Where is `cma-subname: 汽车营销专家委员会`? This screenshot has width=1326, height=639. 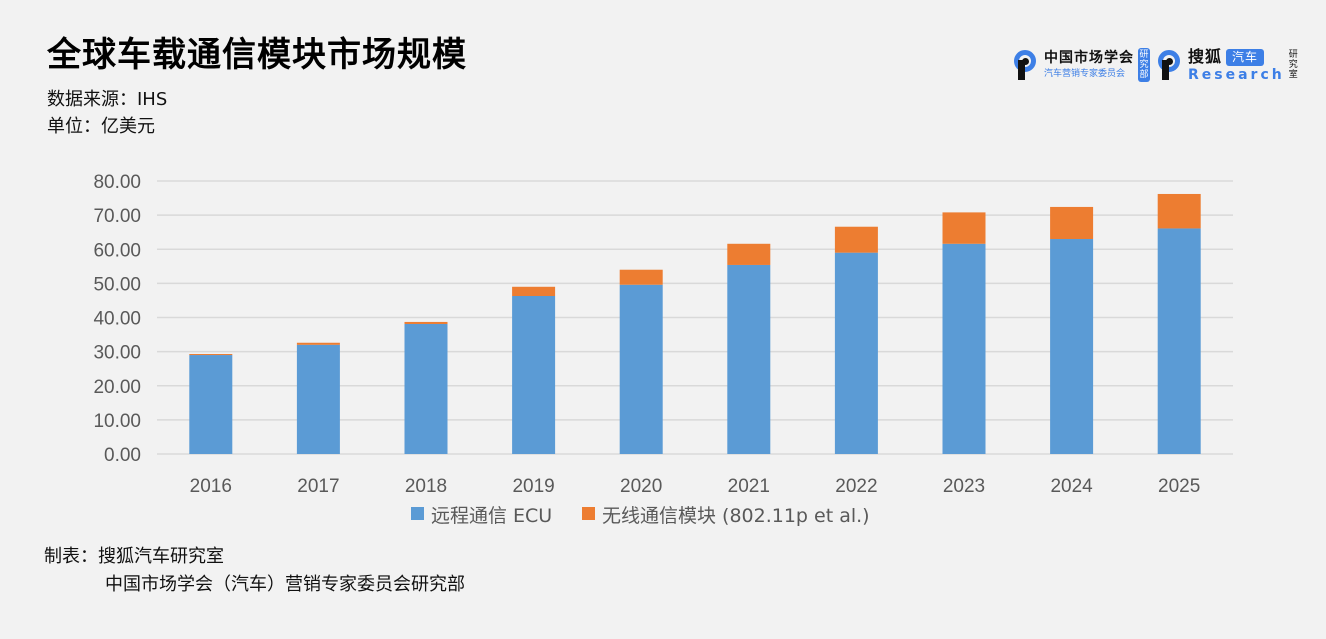
cma-subname: 汽车营销专家委员会 is located at coordinates (1085, 74).